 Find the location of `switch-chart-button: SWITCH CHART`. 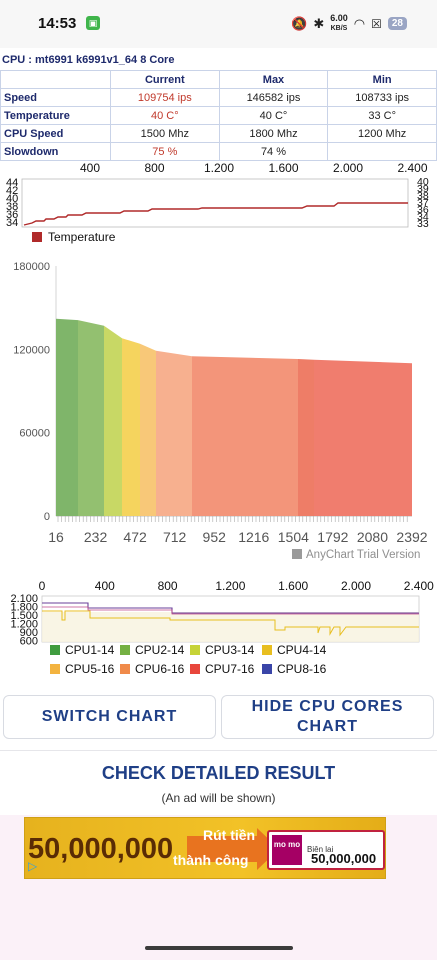

switch-chart-button: SWITCH CHART is located at coordinates (109, 717).